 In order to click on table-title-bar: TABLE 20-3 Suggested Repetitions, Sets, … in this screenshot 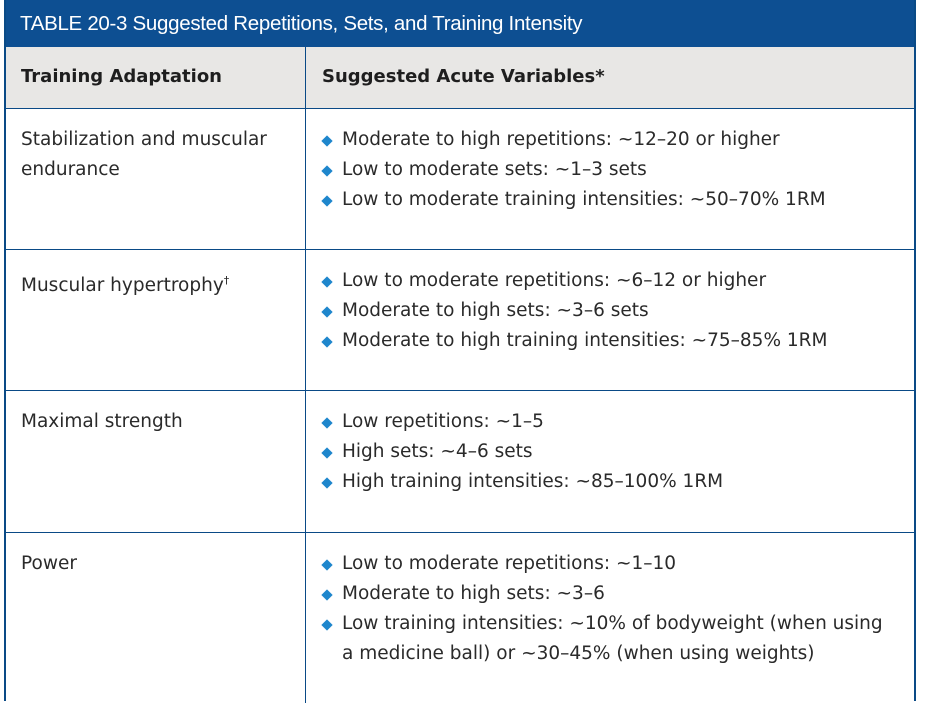, I will do `click(460, 23)`.